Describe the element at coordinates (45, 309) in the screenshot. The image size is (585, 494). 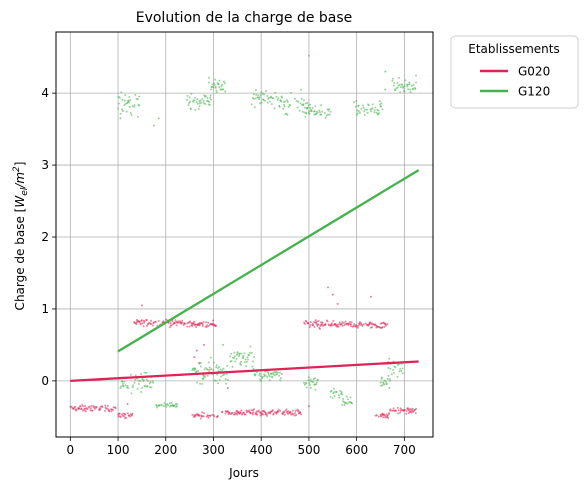
I see `y-tick-label: 1` at that location.